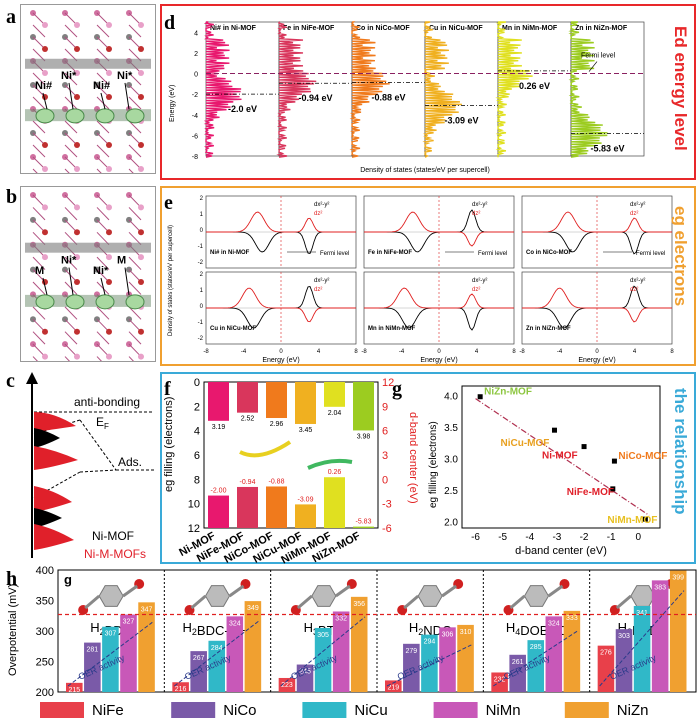 The height and width of the screenshot is (726, 700). Describe the element at coordinates (393, 687) in the screenshot. I see `h-bar-value: 219` at that location.